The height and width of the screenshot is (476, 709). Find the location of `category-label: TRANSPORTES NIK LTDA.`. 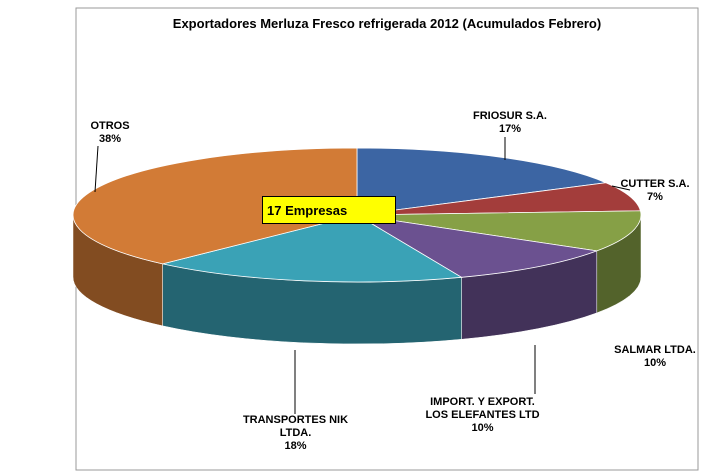

category-label: TRANSPORTES NIK LTDA. is located at coordinates (295, 426).